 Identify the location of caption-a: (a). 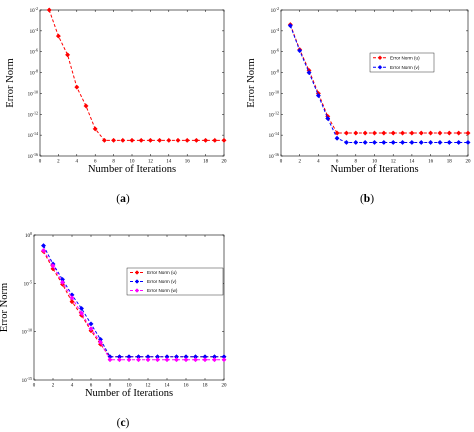
(123, 199).